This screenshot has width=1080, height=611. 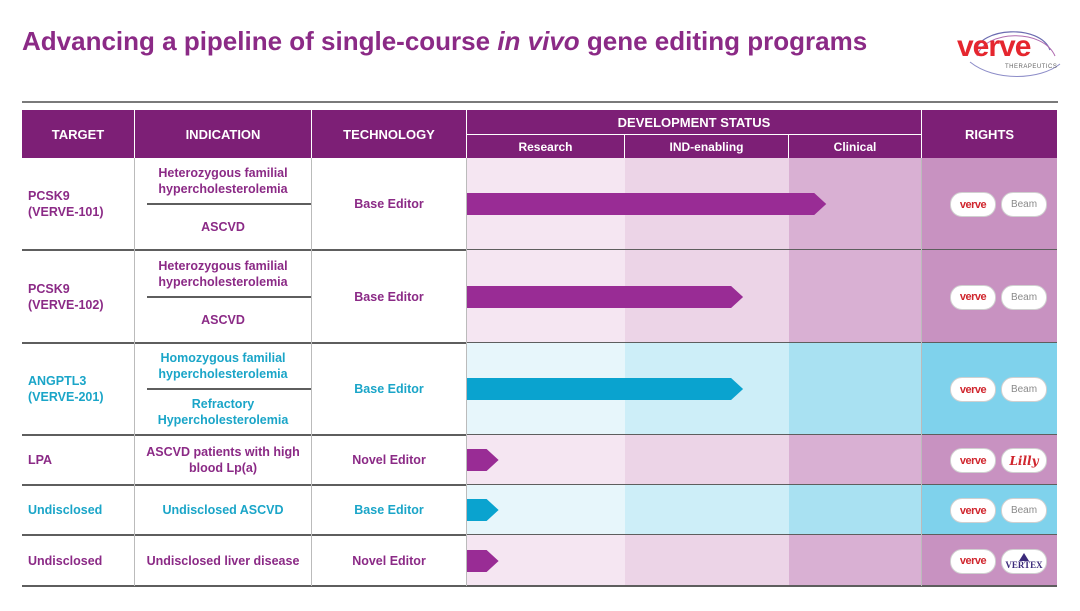 What do you see at coordinates (389, 134) in the screenshot?
I see `header-technology: TECHNOLOGY` at bounding box center [389, 134].